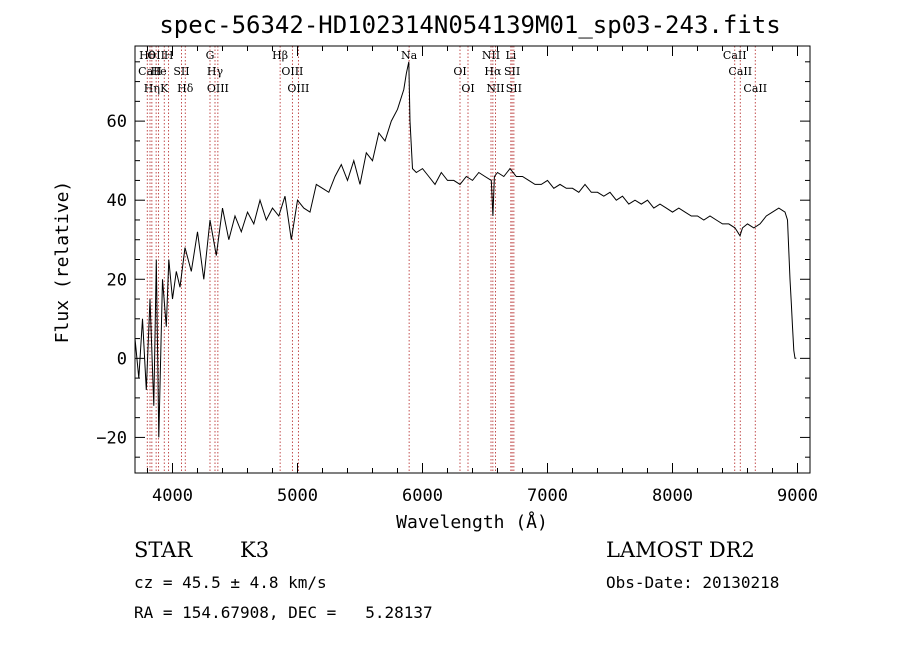 The image size is (900, 649). I want to click on line-marker-label: Na, so click(409, 55).